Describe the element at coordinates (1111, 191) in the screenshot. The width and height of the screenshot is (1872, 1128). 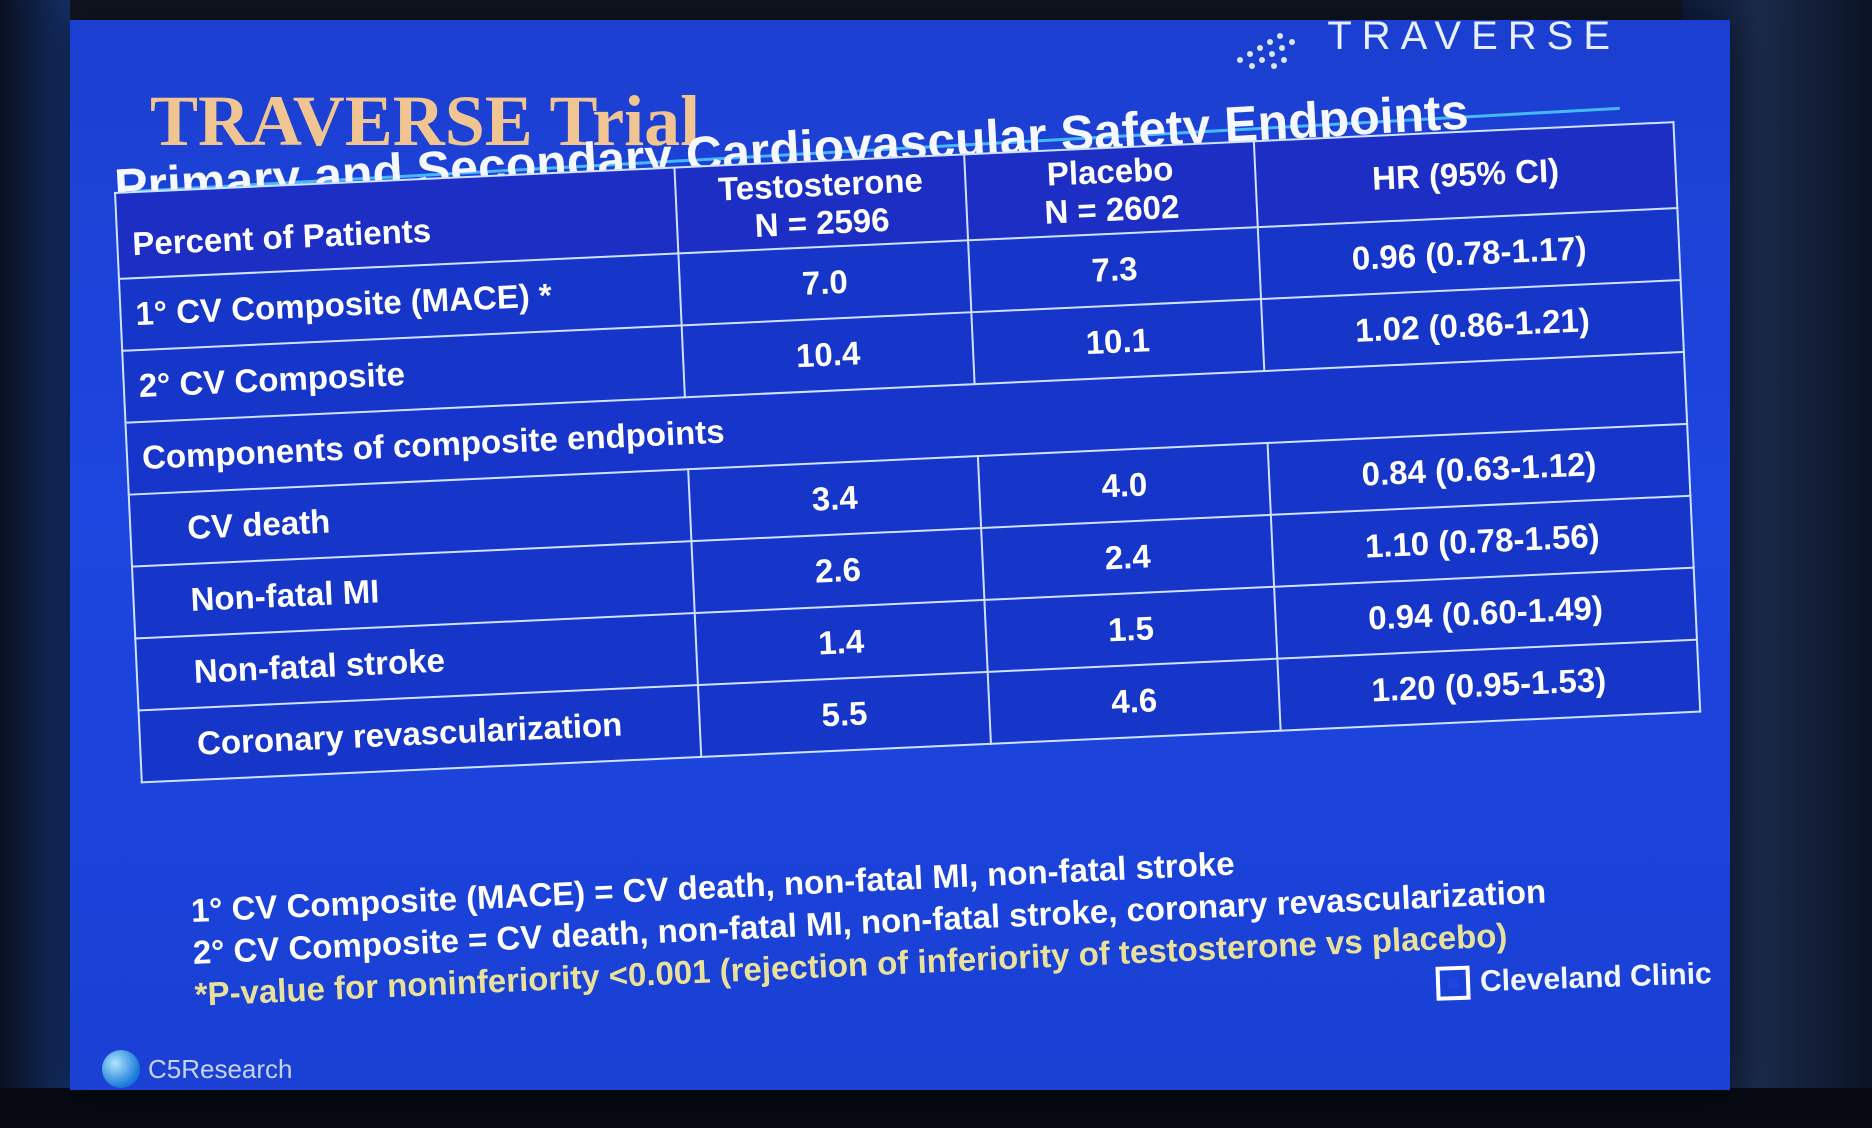
I see `header-placebo: Placebo N = 2602` at that location.